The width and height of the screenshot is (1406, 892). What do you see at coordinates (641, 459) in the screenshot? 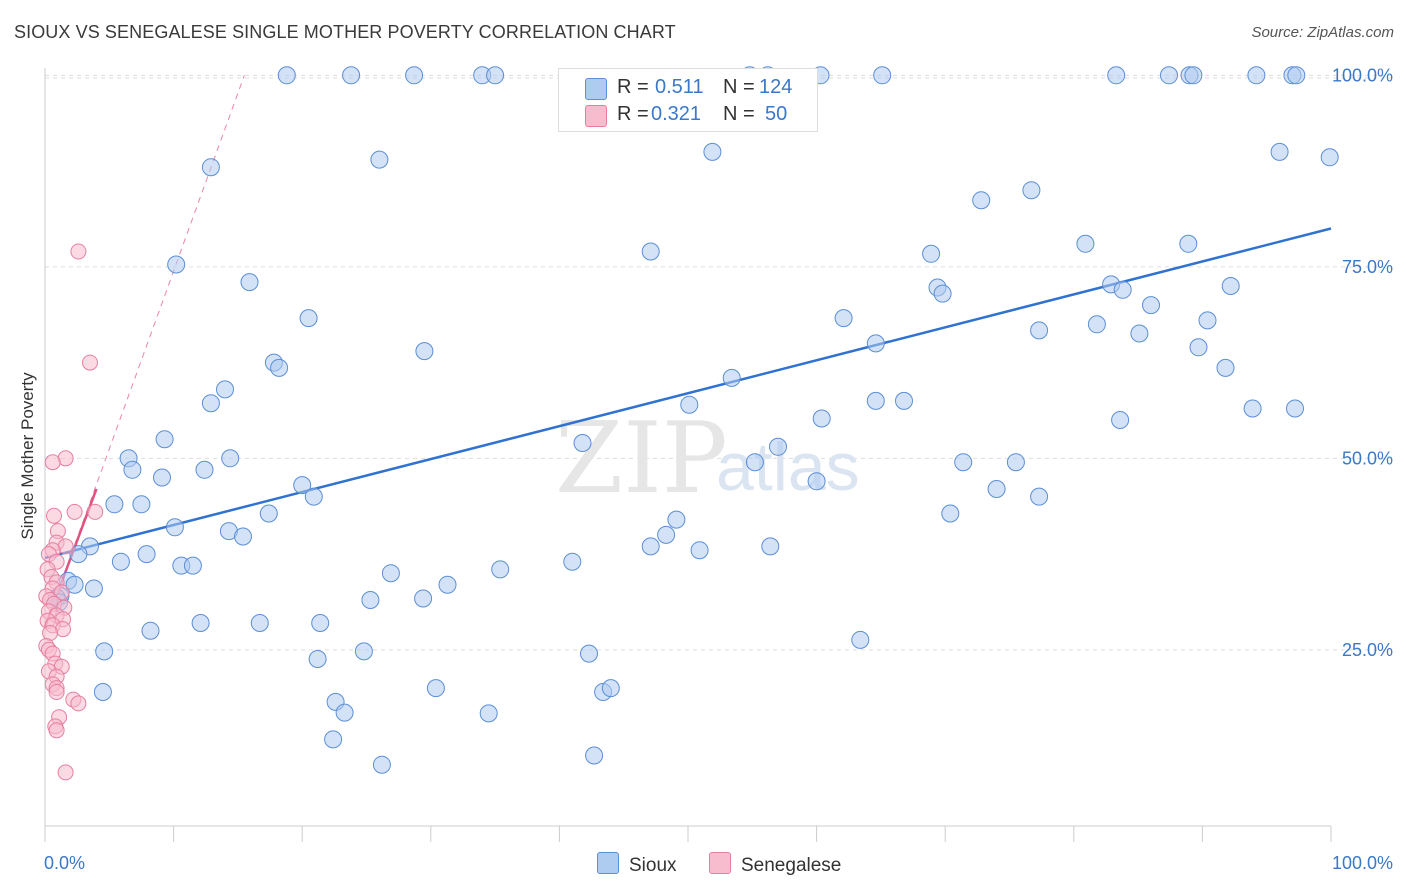
I see `watermark-zip: ZIP` at bounding box center [641, 459].